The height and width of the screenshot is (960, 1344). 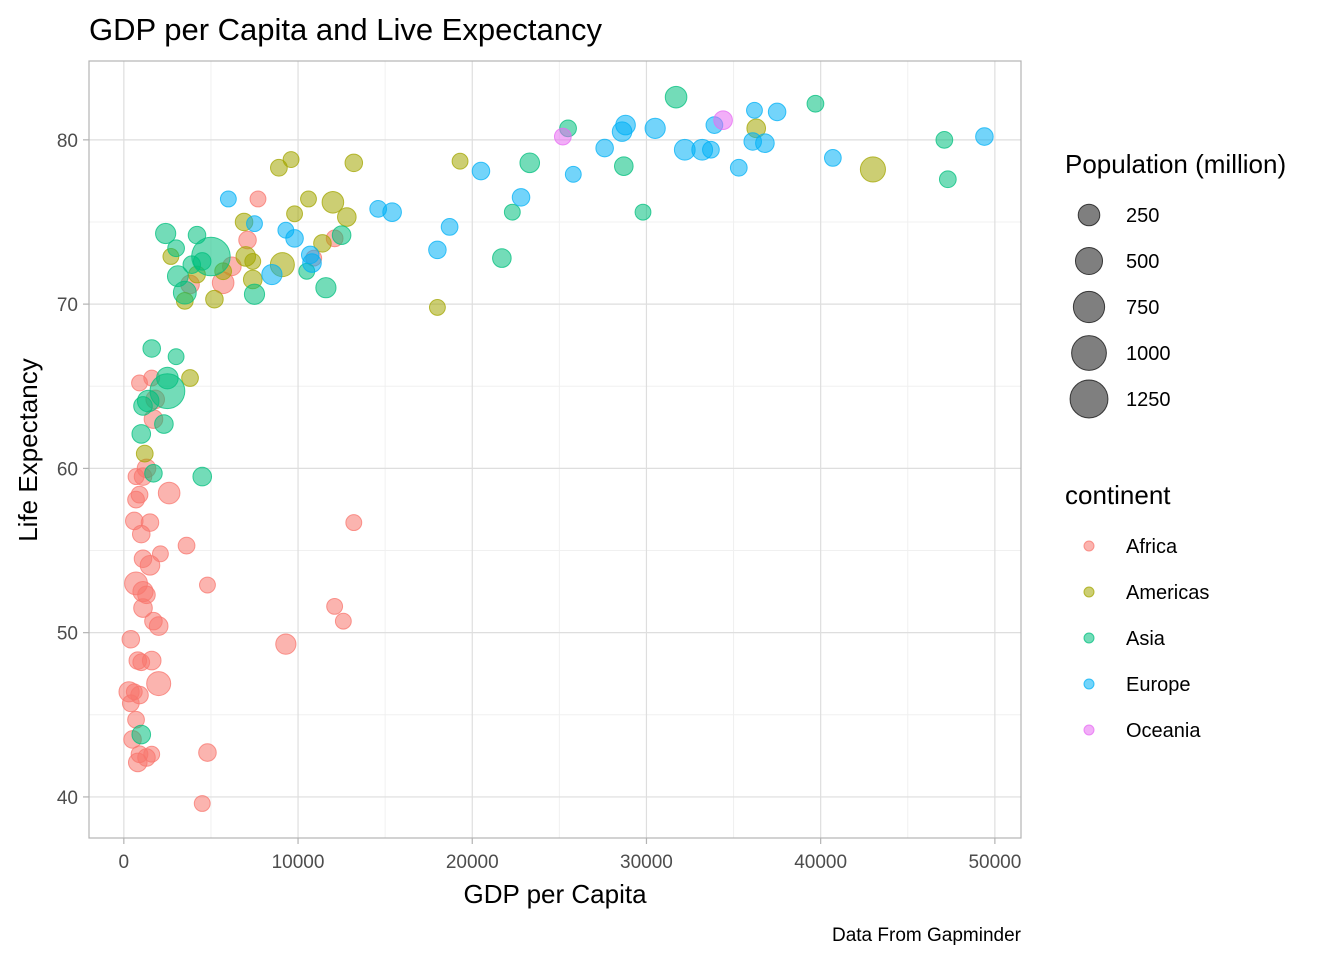 What do you see at coordinates (1163, 731) in the screenshot?
I see `color-legend-label: Oceania` at bounding box center [1163, 731].